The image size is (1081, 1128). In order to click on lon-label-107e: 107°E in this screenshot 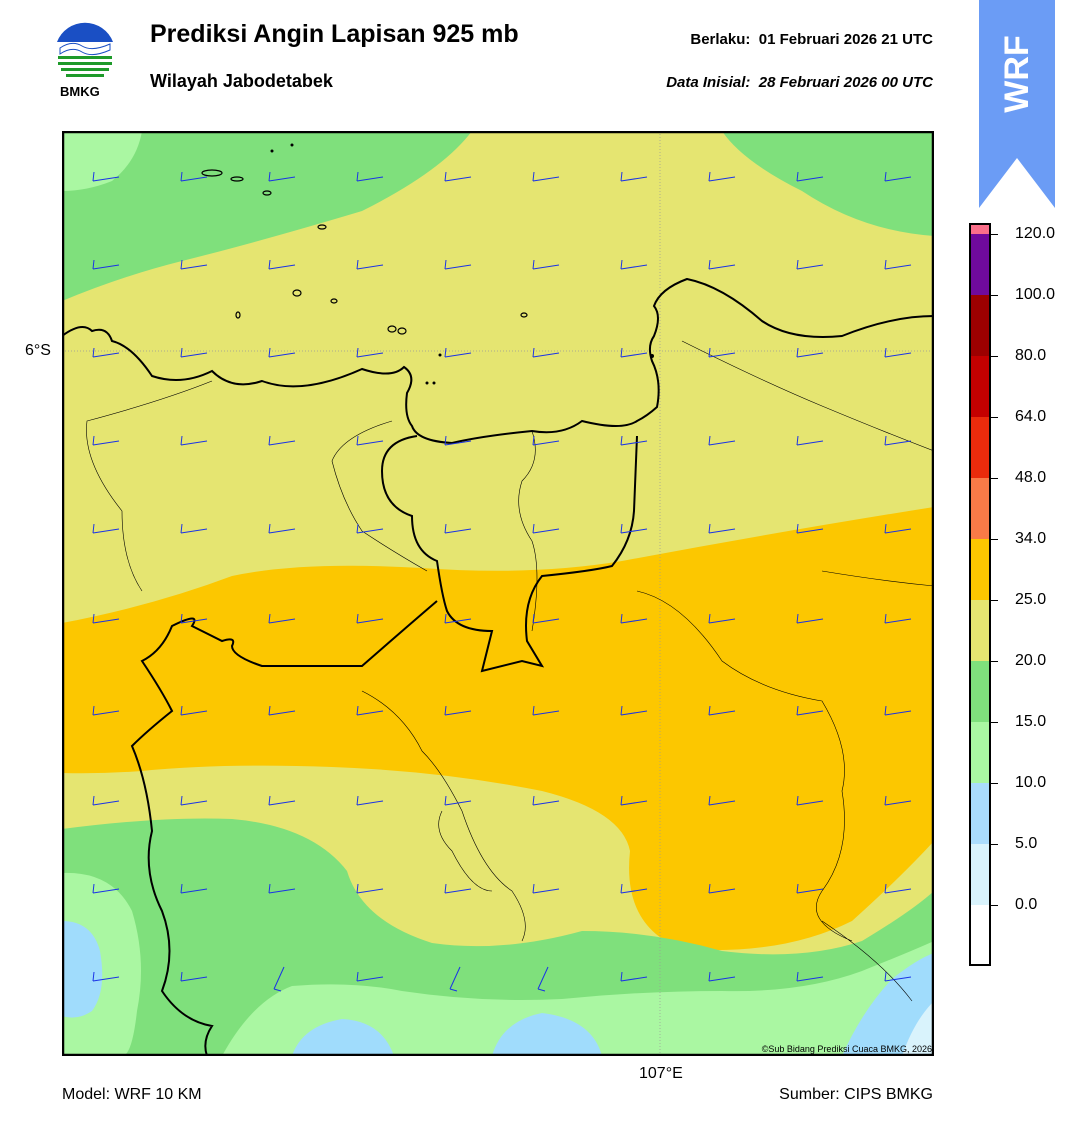, I will do `click(661, 1073)`.